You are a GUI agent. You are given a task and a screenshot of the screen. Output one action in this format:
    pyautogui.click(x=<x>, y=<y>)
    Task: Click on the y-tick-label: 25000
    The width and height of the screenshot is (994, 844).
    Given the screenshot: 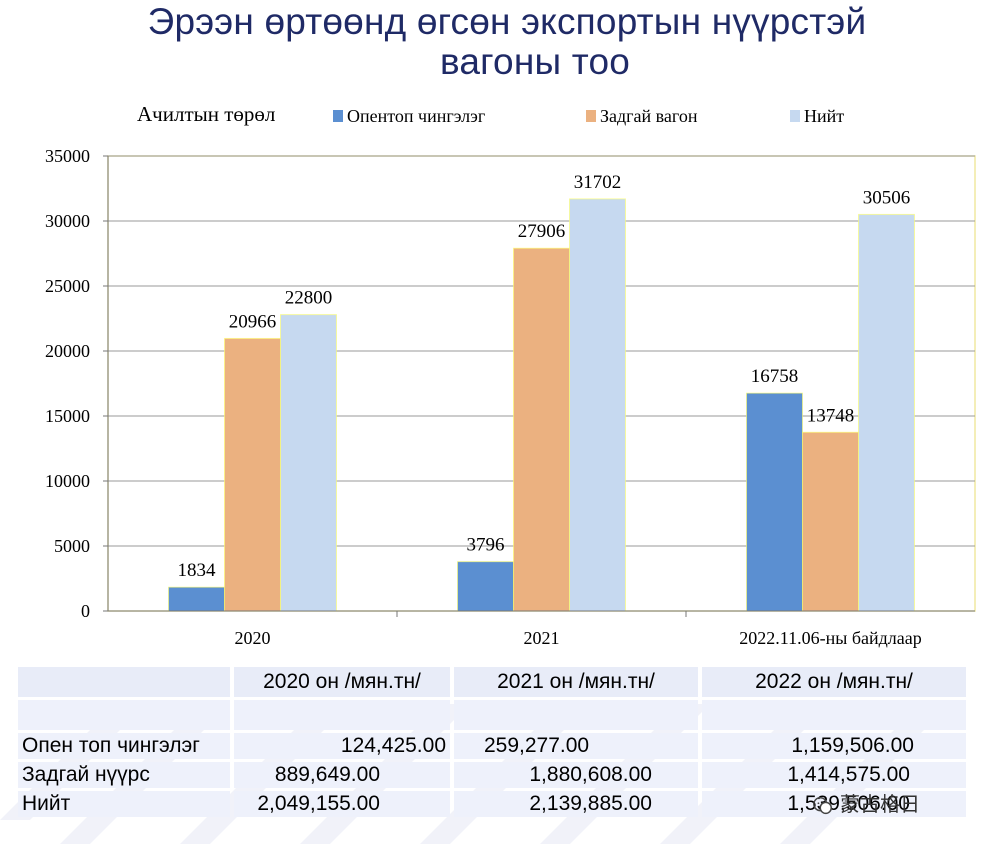 What is the action you would take?
    pyautogui.click(x=67, y=286)
    